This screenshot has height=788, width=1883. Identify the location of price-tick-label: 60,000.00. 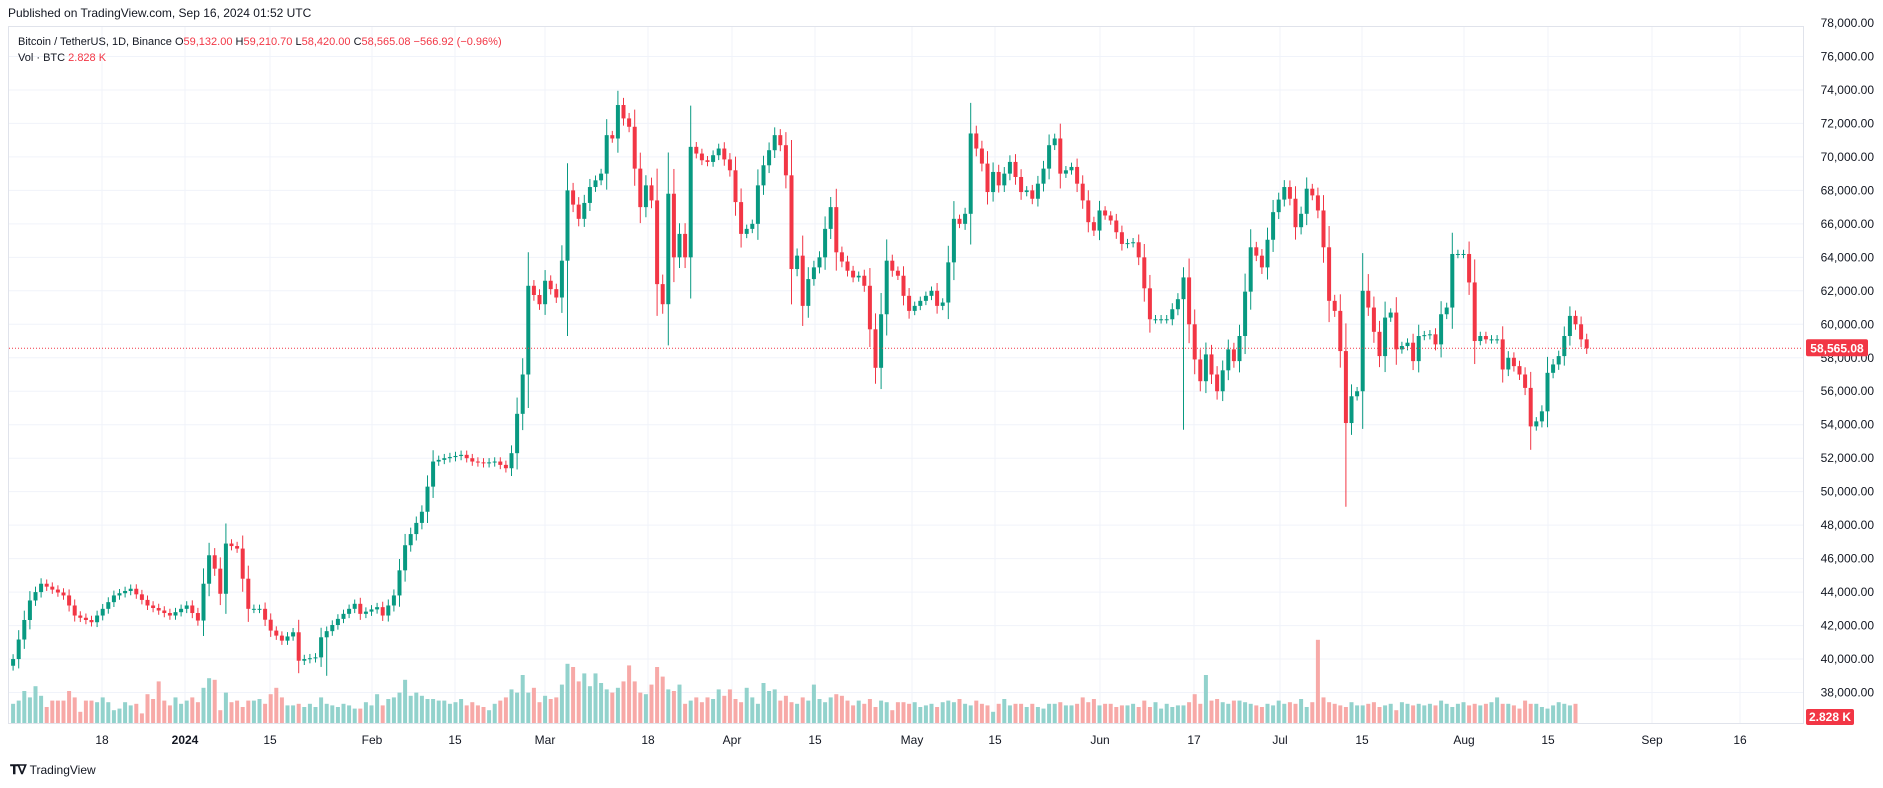
(1848, 324).